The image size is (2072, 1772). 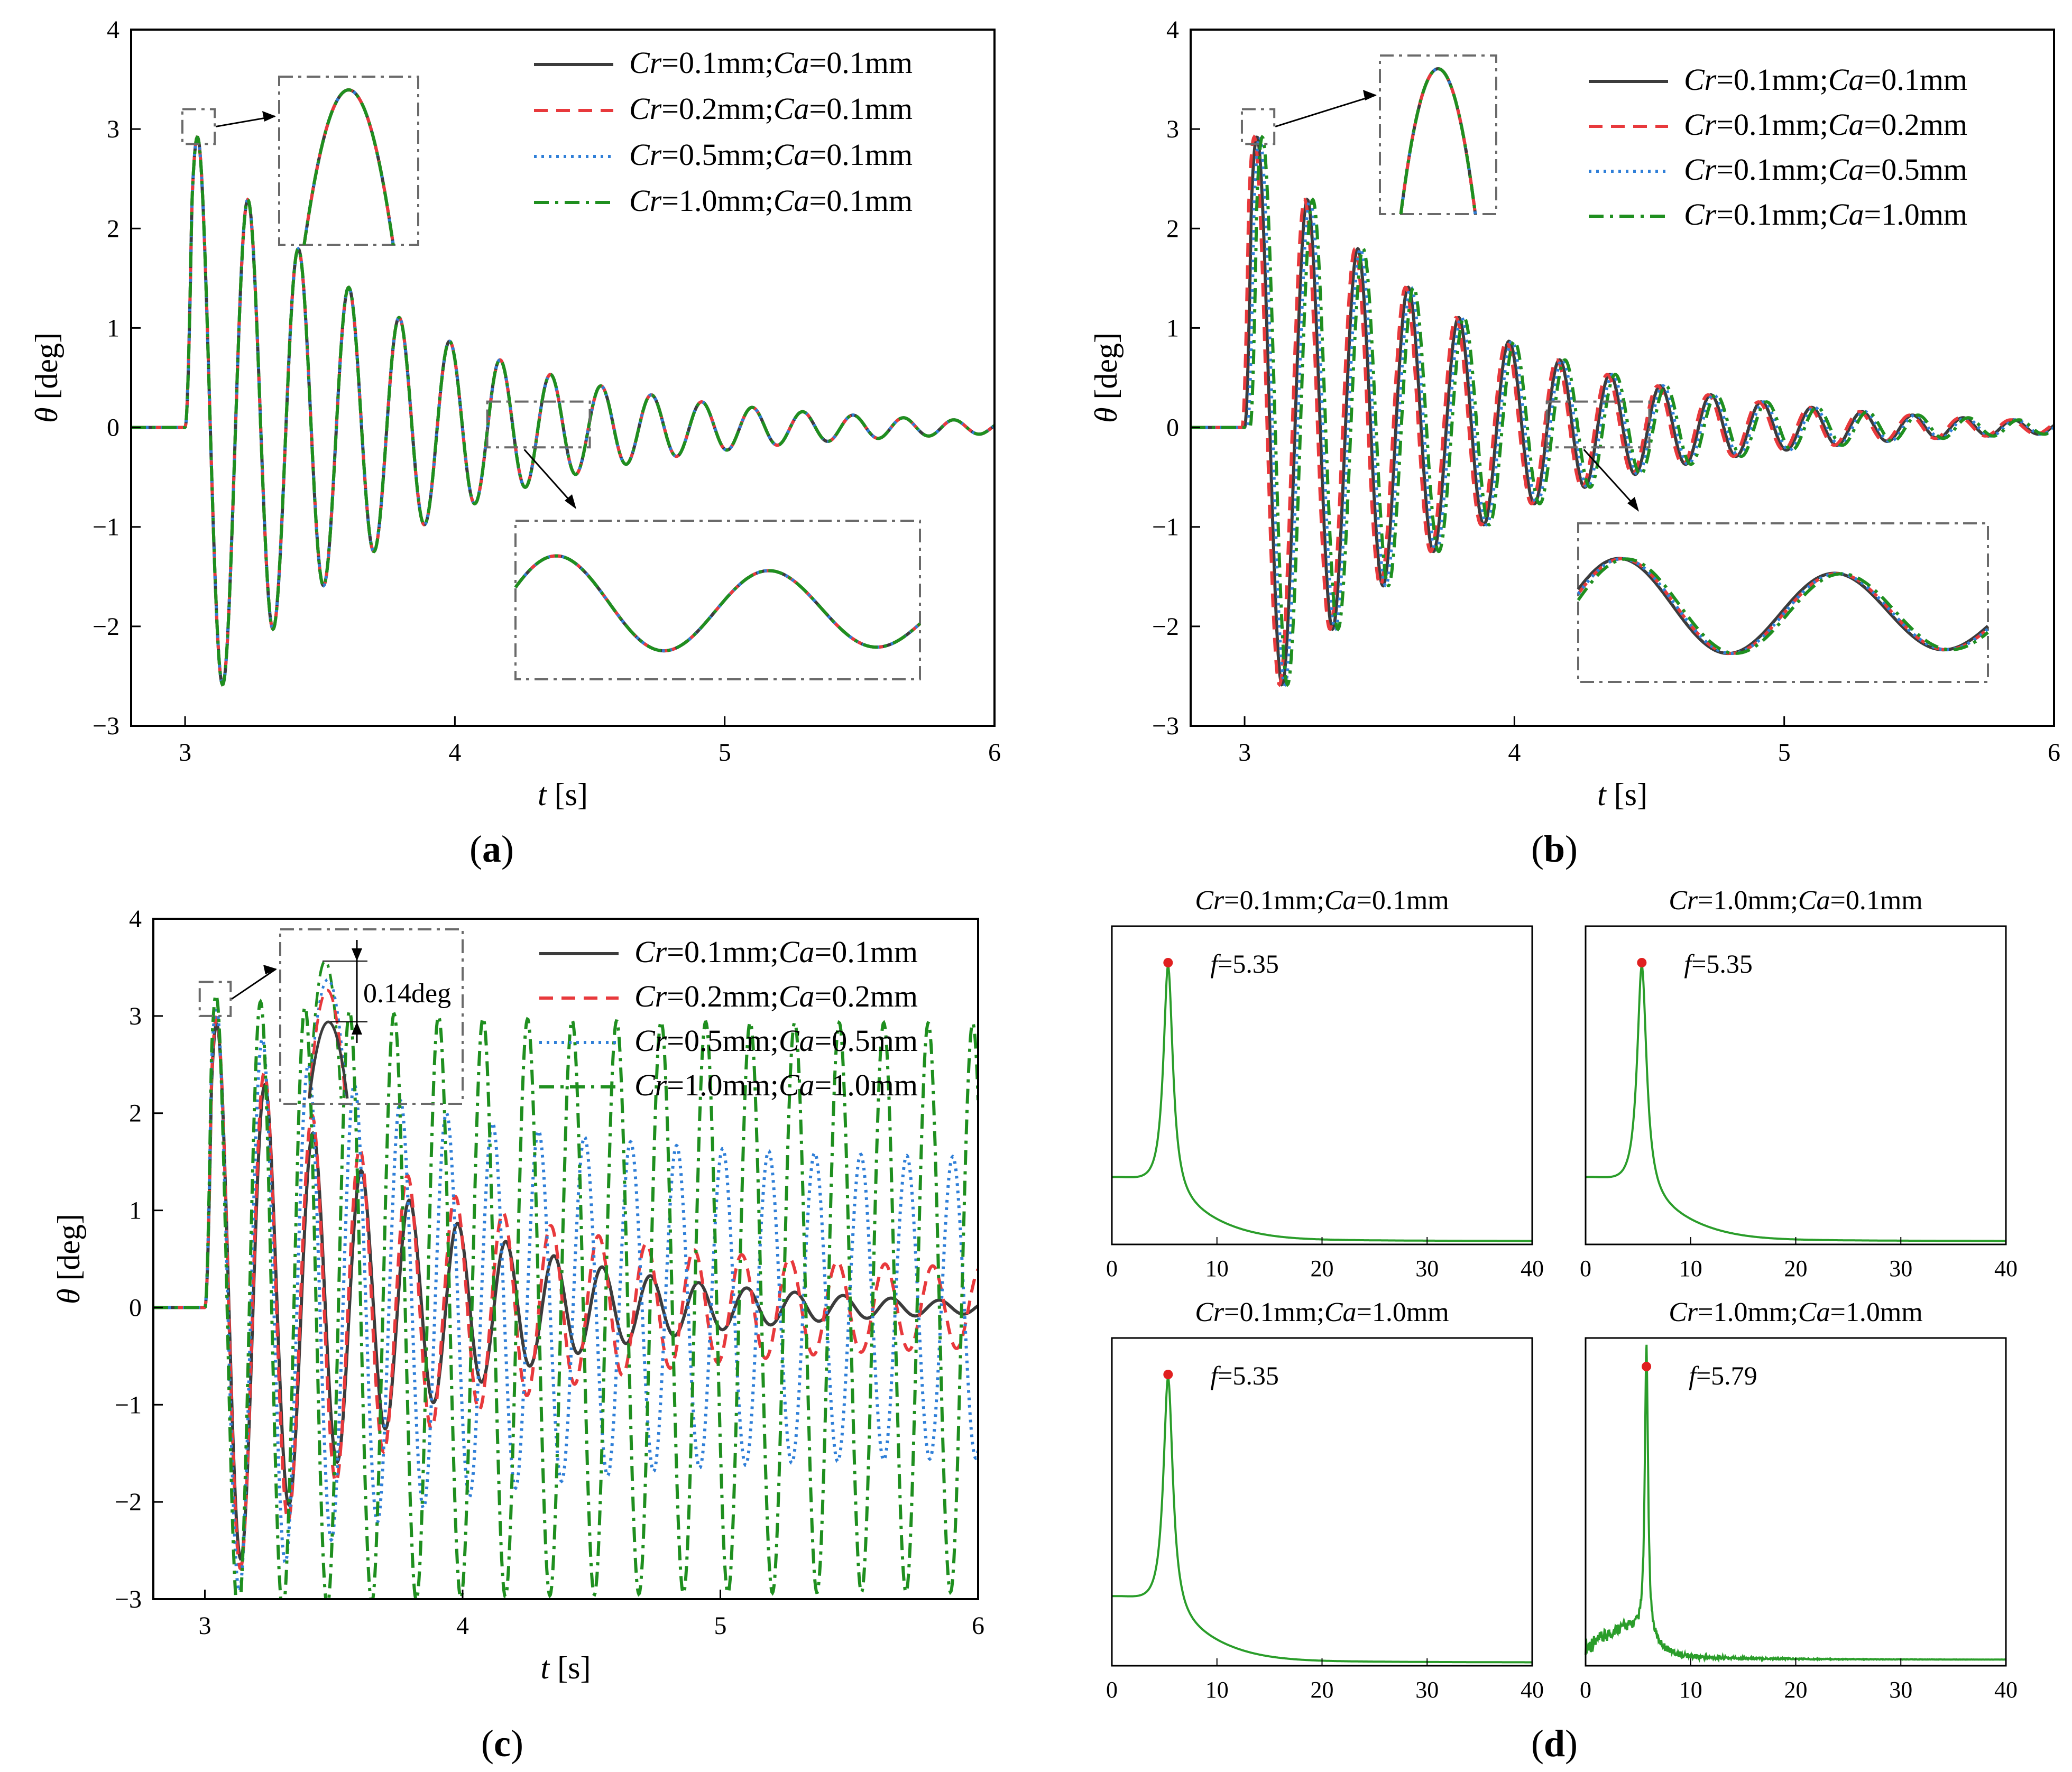 What do you see at coordinates (718, 603) in the screenshot?
I see `inset-tail-line-solid` at bounding box center [718, 603].